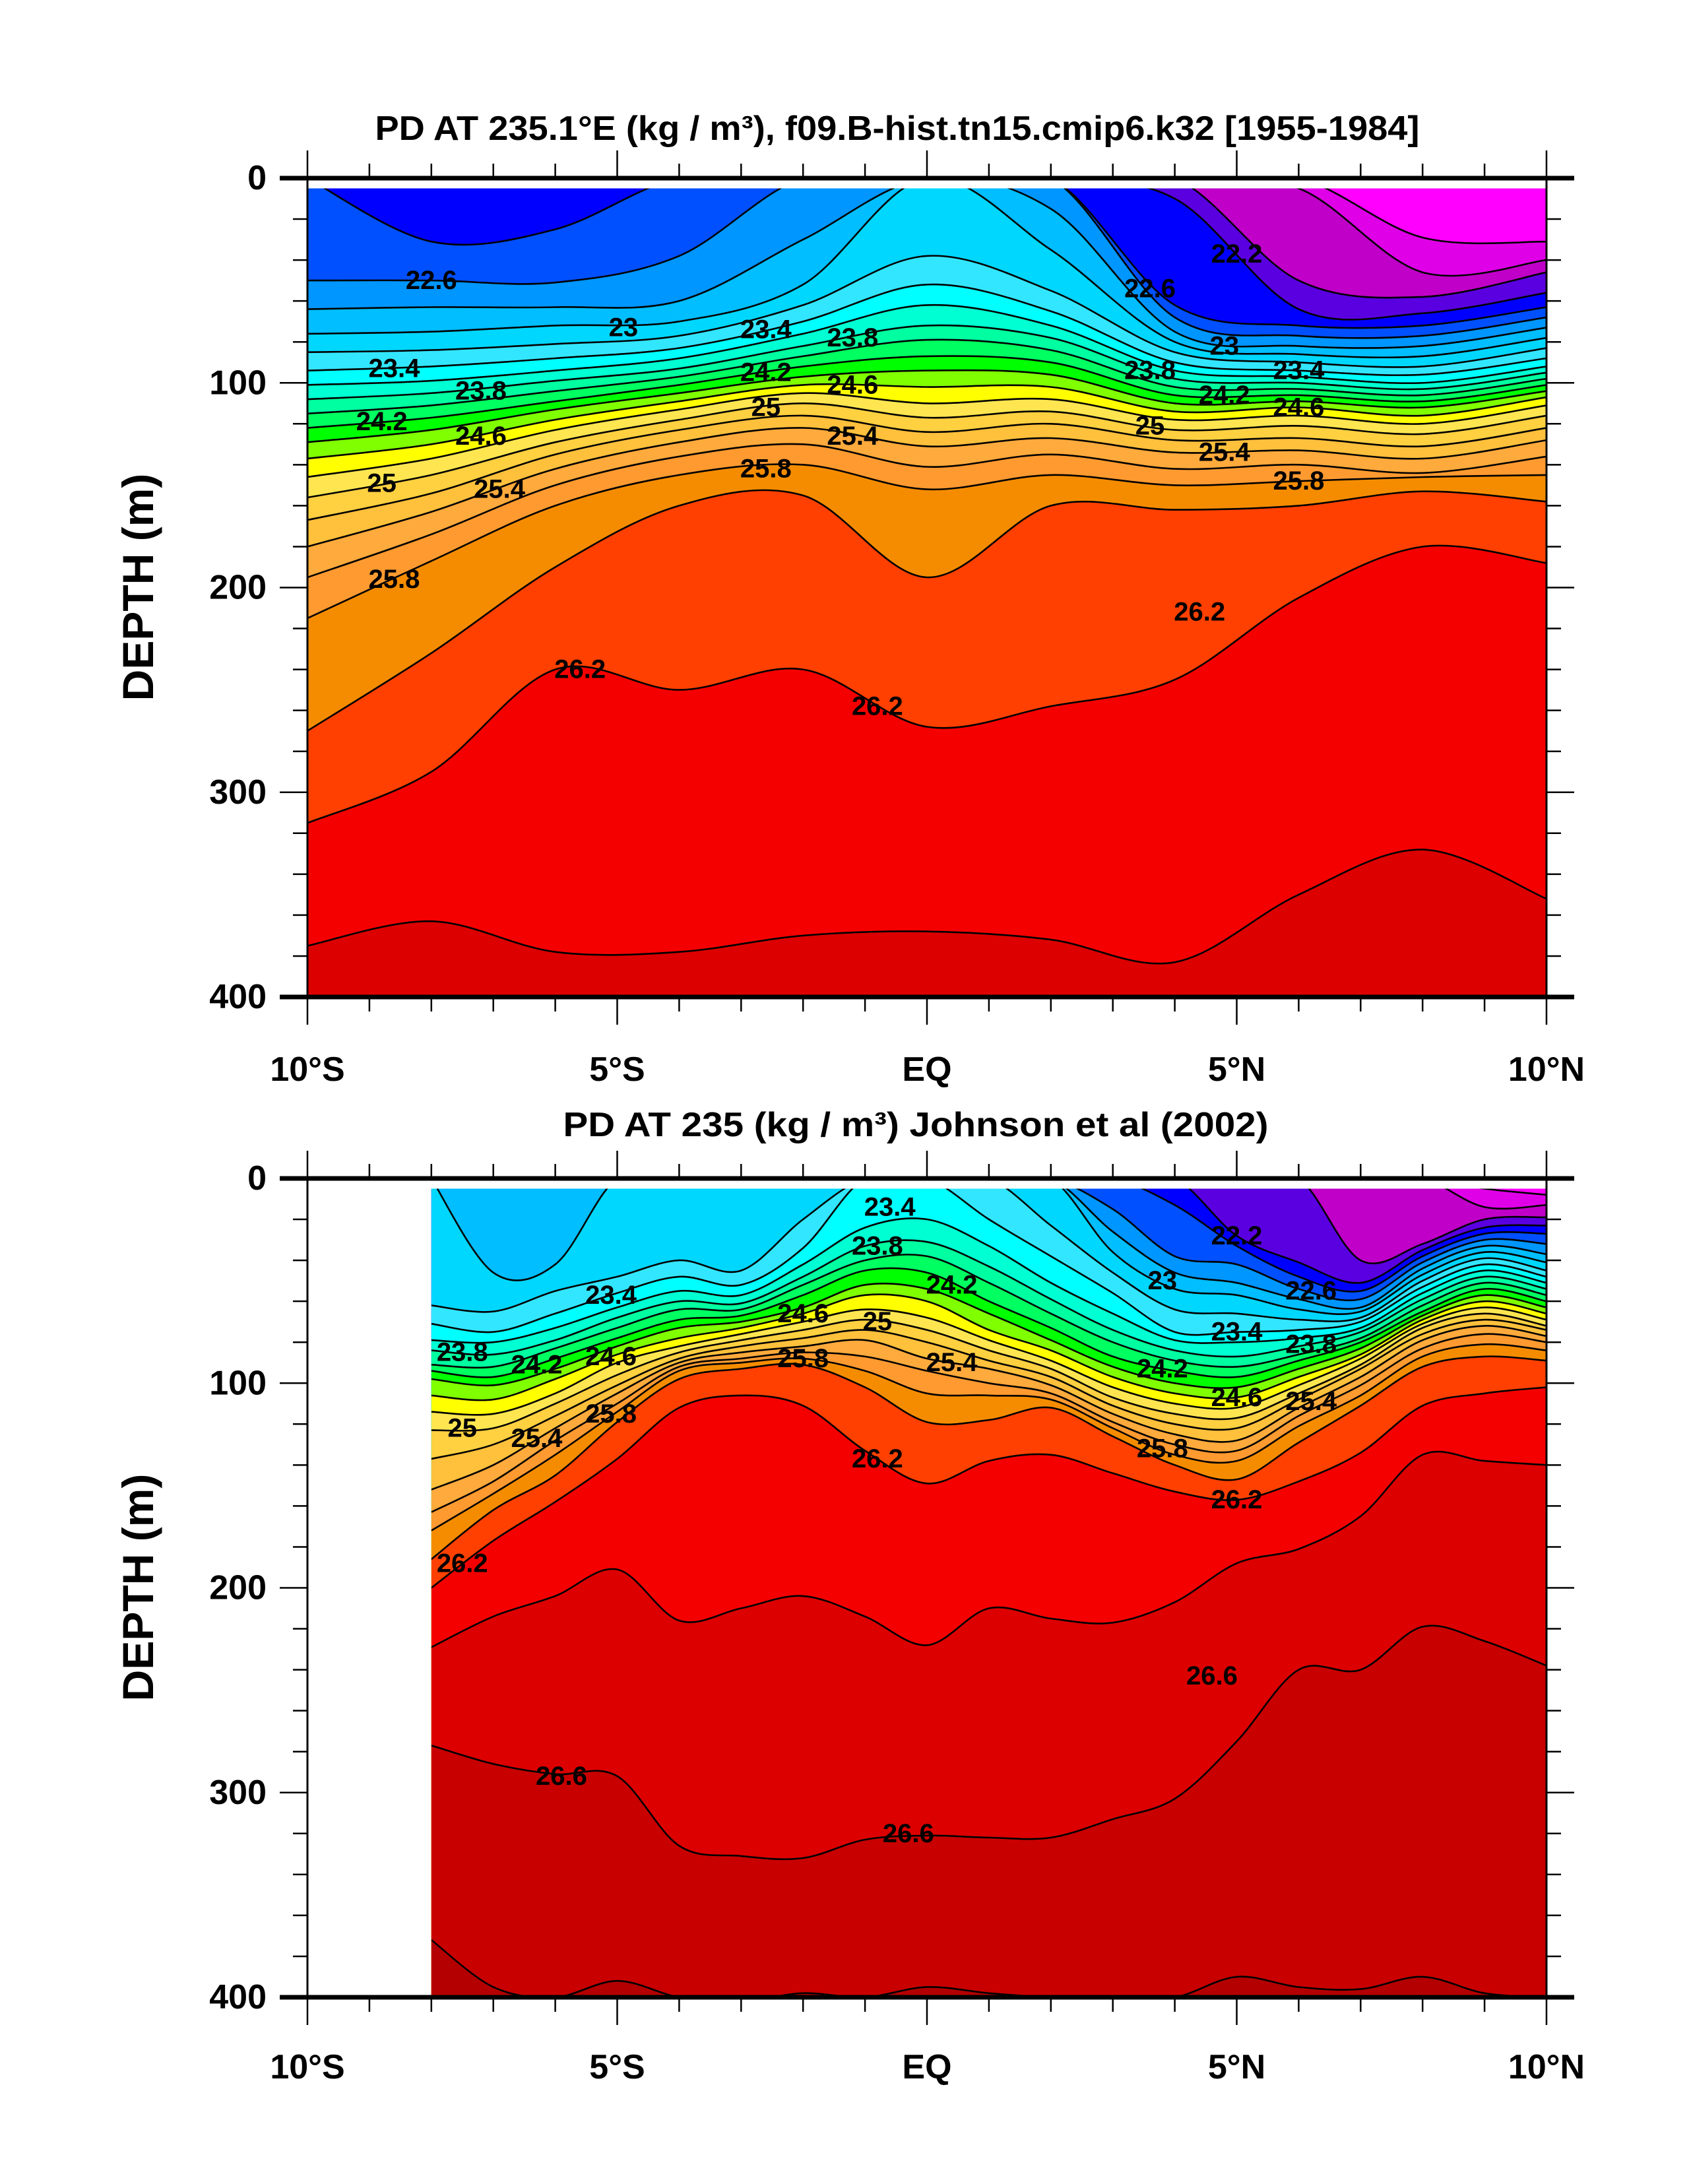 Image resolution: width=1689 pixels, height=2184 pixels. Describe the element at coordinates (1224, 345) in the screenshot. I see `contour-label: 23` at that location.